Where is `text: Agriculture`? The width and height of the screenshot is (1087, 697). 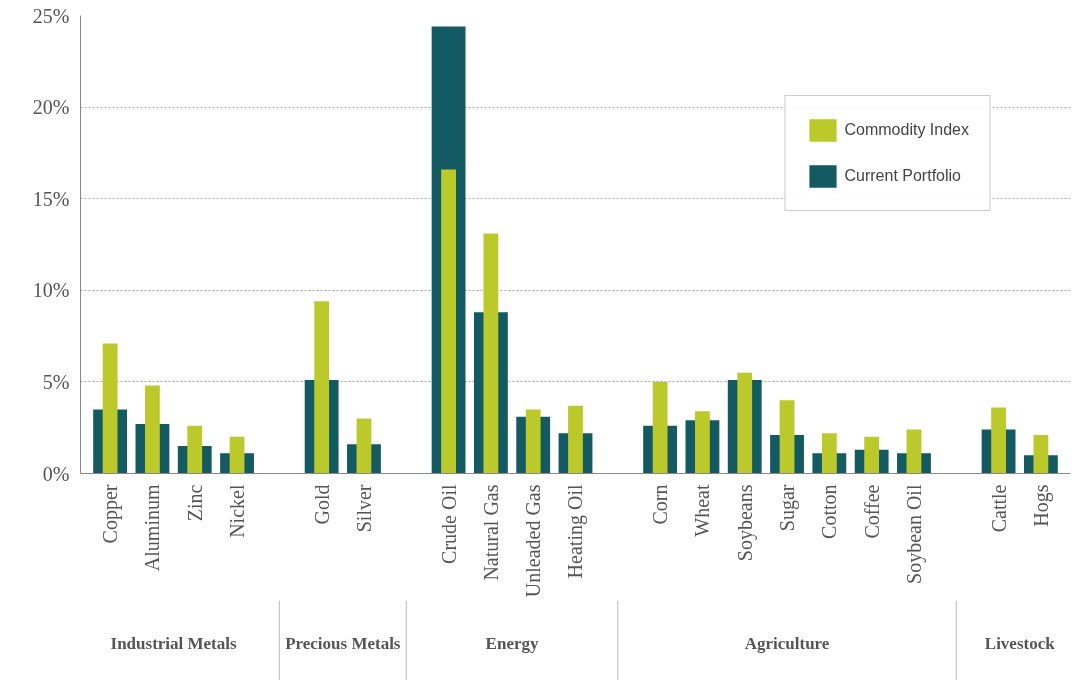 text: Agriculture is located at coordinates (787, 643).